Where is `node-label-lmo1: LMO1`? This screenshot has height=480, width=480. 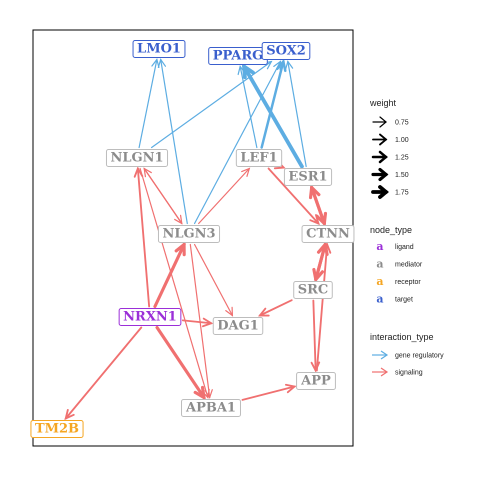 node-label-lmo1: LMO1 is located at coordinates (159, 49).